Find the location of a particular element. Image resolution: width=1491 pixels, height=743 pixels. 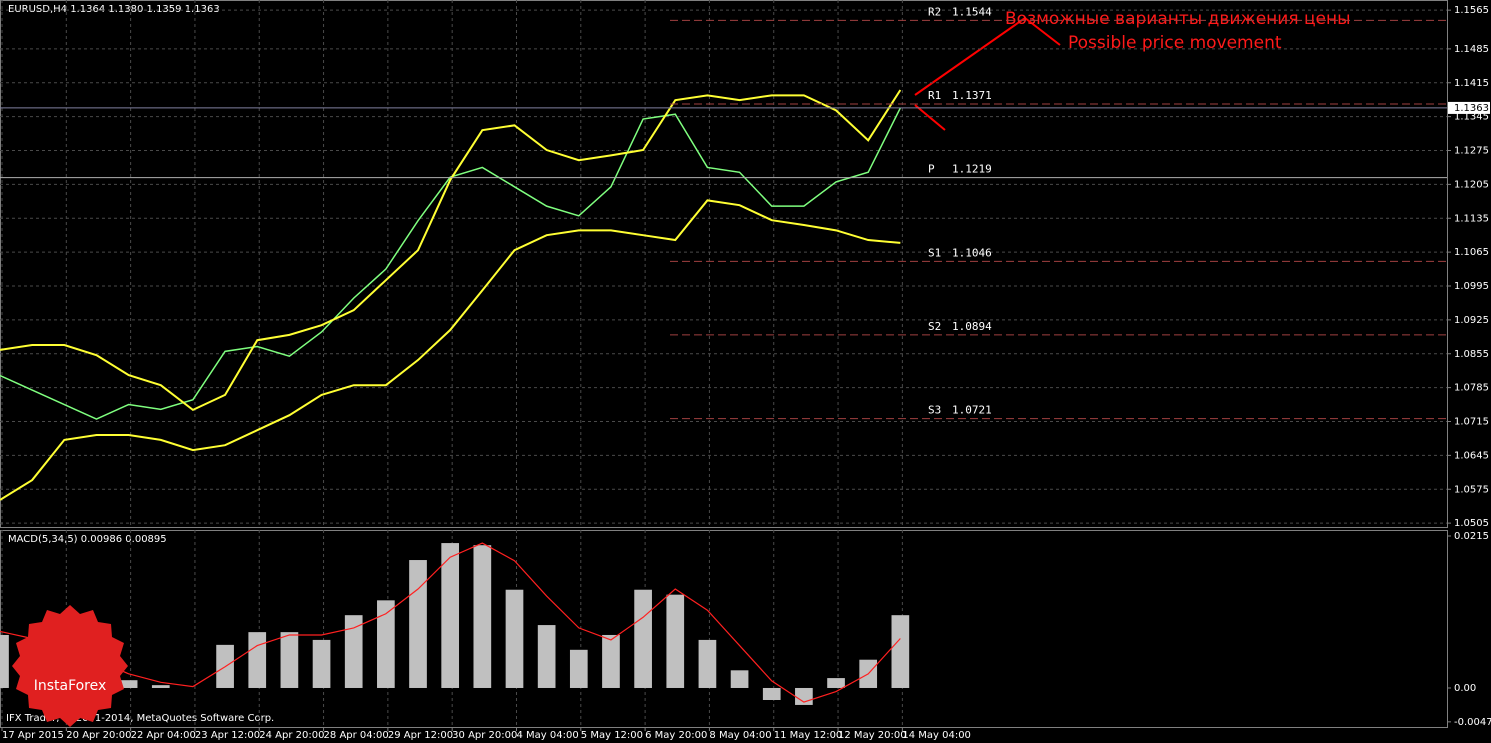

current-price-box is located at coordinates (1469, 107).